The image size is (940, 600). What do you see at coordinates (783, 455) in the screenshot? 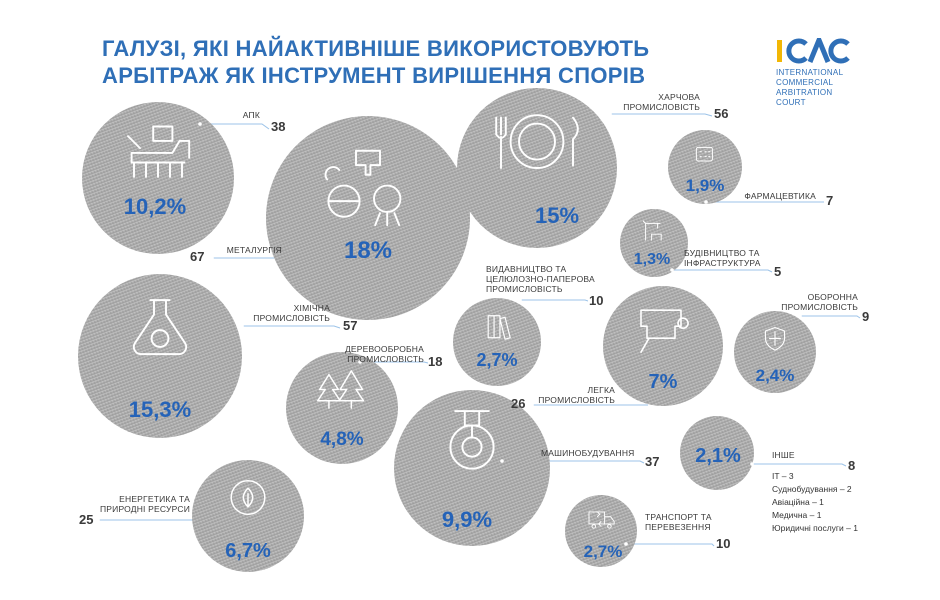
I see `category-label: ІНШЕ` at bounding box center [783, 455].